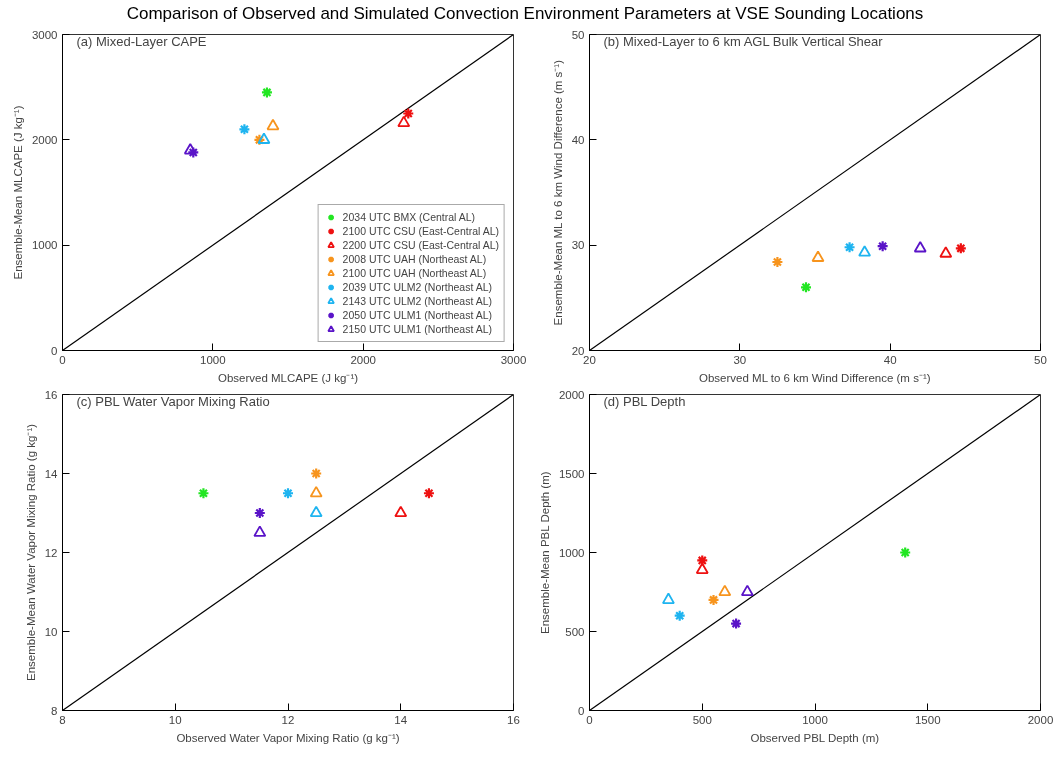 Image resolution: width=1059 pixels, height=768 pixels. I want to click on chart-title: (c) PBL Water Vapor Mixing Ratio, so click(173, 401).